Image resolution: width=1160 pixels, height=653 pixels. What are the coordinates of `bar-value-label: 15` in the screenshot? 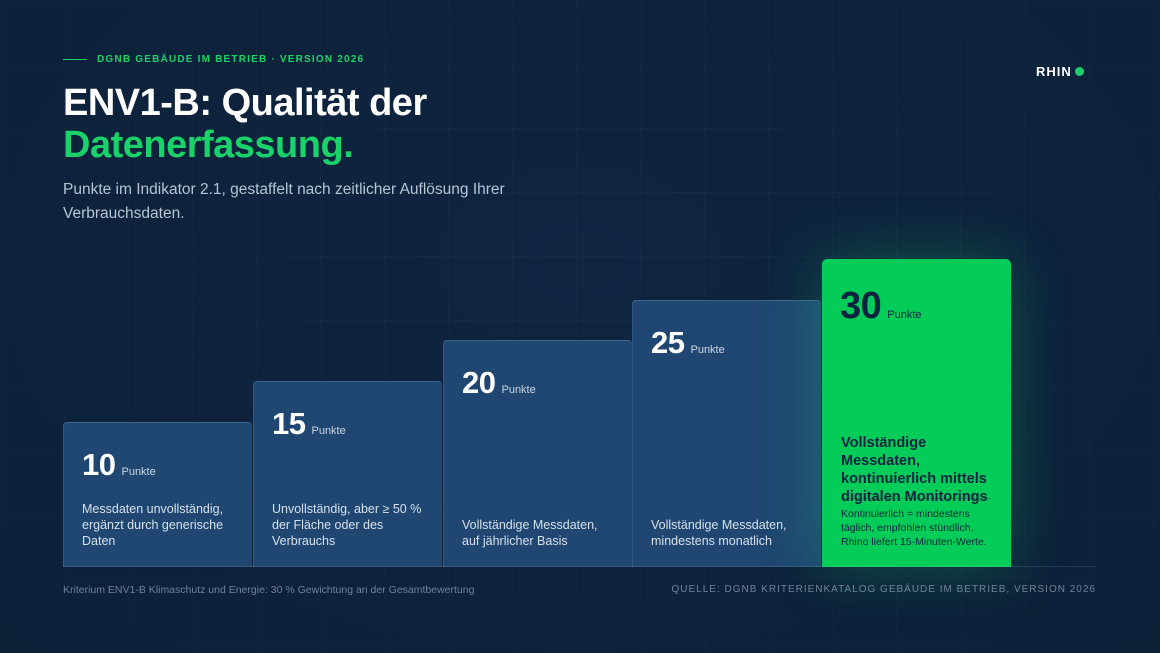 It's located at (289, 423).